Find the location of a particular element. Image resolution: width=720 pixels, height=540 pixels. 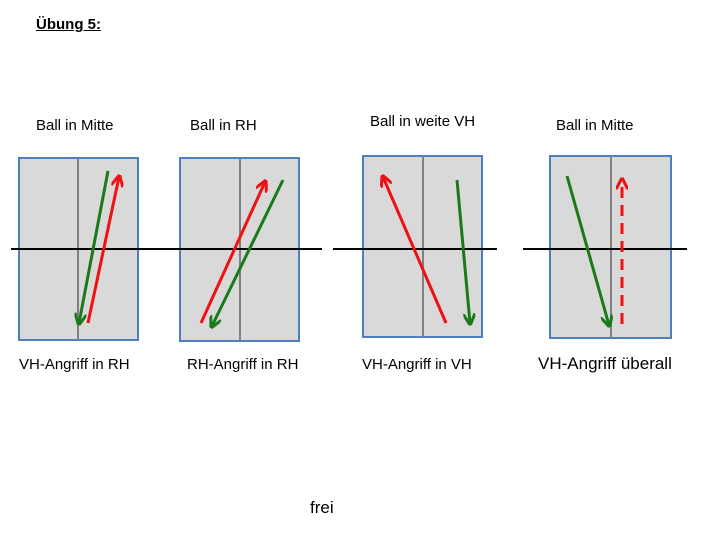

drill-3-top-label: Ball in weite VH is located at coordinates (423, 121).